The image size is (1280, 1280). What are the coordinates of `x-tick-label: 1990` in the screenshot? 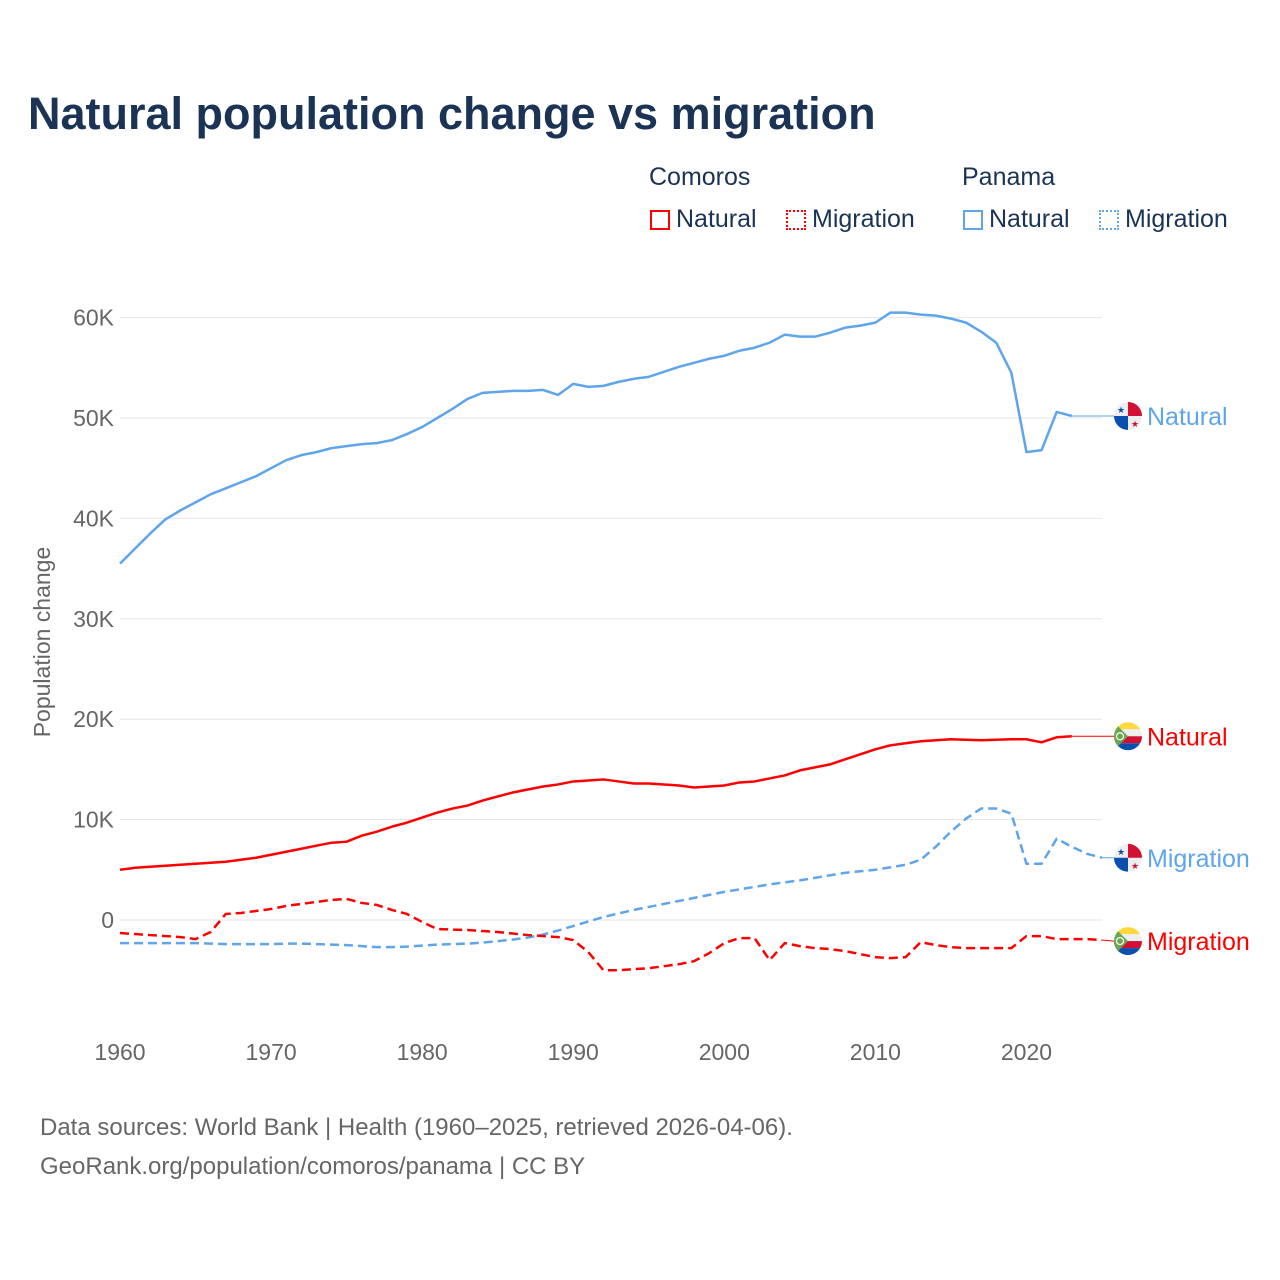 It's located at (573, 1052).